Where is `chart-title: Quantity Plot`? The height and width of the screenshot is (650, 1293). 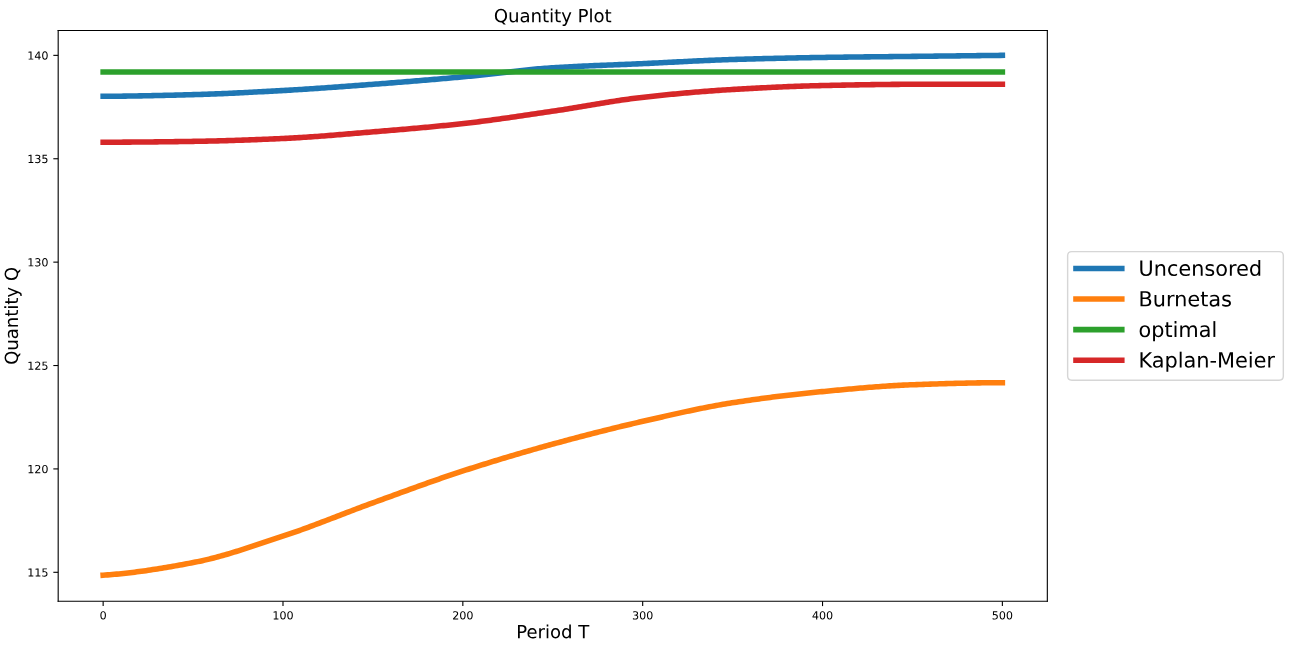 chart-title: Quantity Plot is located at coordinates (553, 17).